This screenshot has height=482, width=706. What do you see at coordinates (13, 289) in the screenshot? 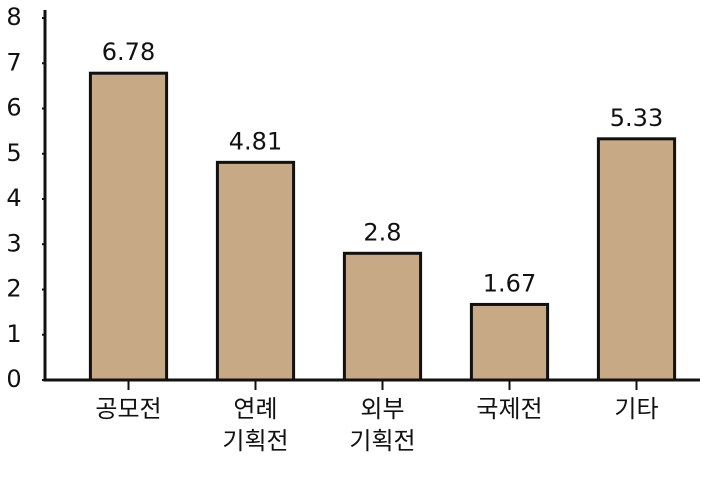
I see `y-tick-label: 2` at bounding box center [13, 289].